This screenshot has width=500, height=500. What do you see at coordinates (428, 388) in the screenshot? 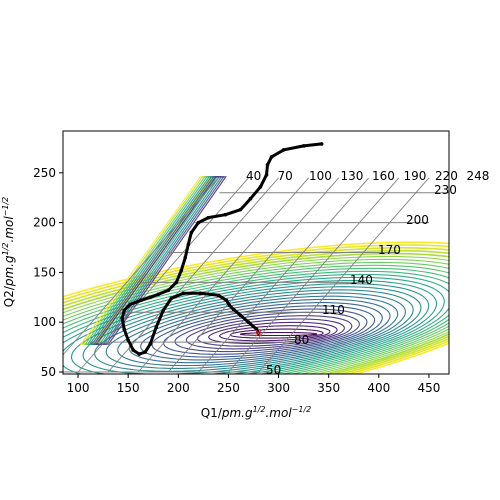
I see `x-tick-label: 450` at bounding box center [428, 388].